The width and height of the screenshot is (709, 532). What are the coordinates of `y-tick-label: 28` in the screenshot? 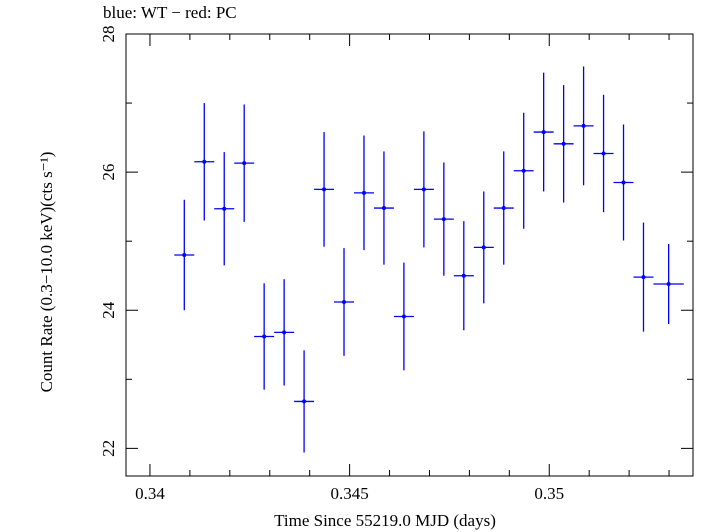 It's located at (108, 34).